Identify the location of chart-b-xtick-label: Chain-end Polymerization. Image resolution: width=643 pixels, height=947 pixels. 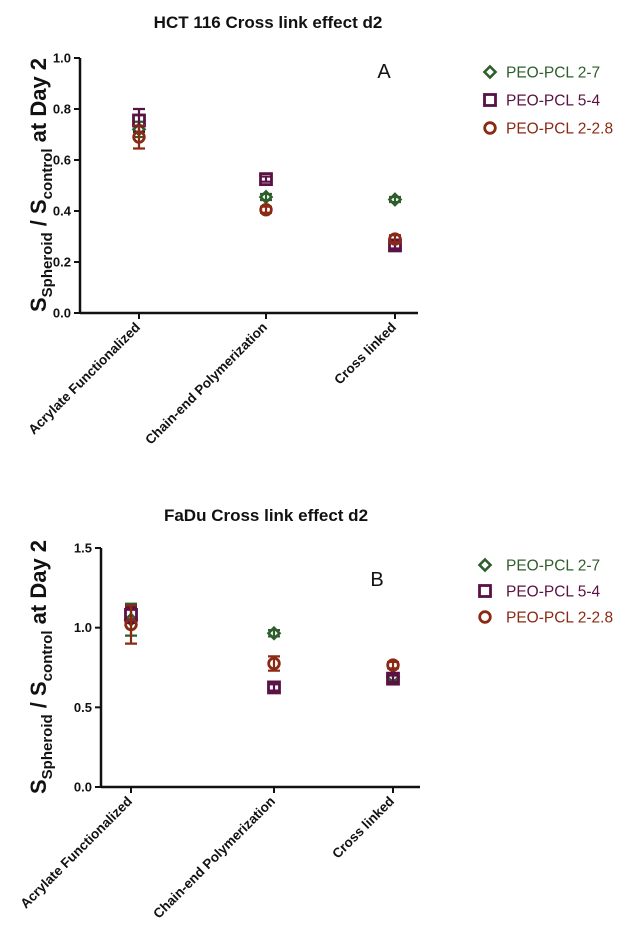
(214, 858).